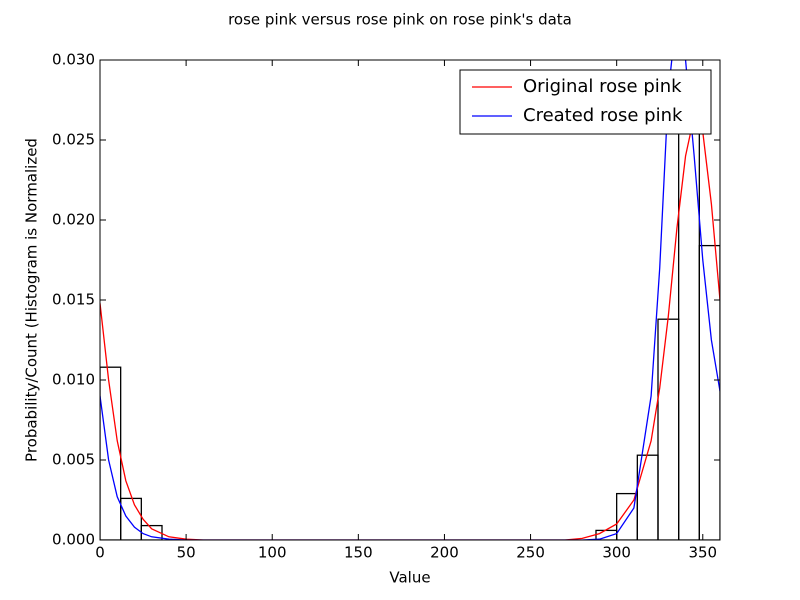  What do you see at coordinates (585, 102) in the screenshot?
I see `legend-box` at bounding box center [585, 102].